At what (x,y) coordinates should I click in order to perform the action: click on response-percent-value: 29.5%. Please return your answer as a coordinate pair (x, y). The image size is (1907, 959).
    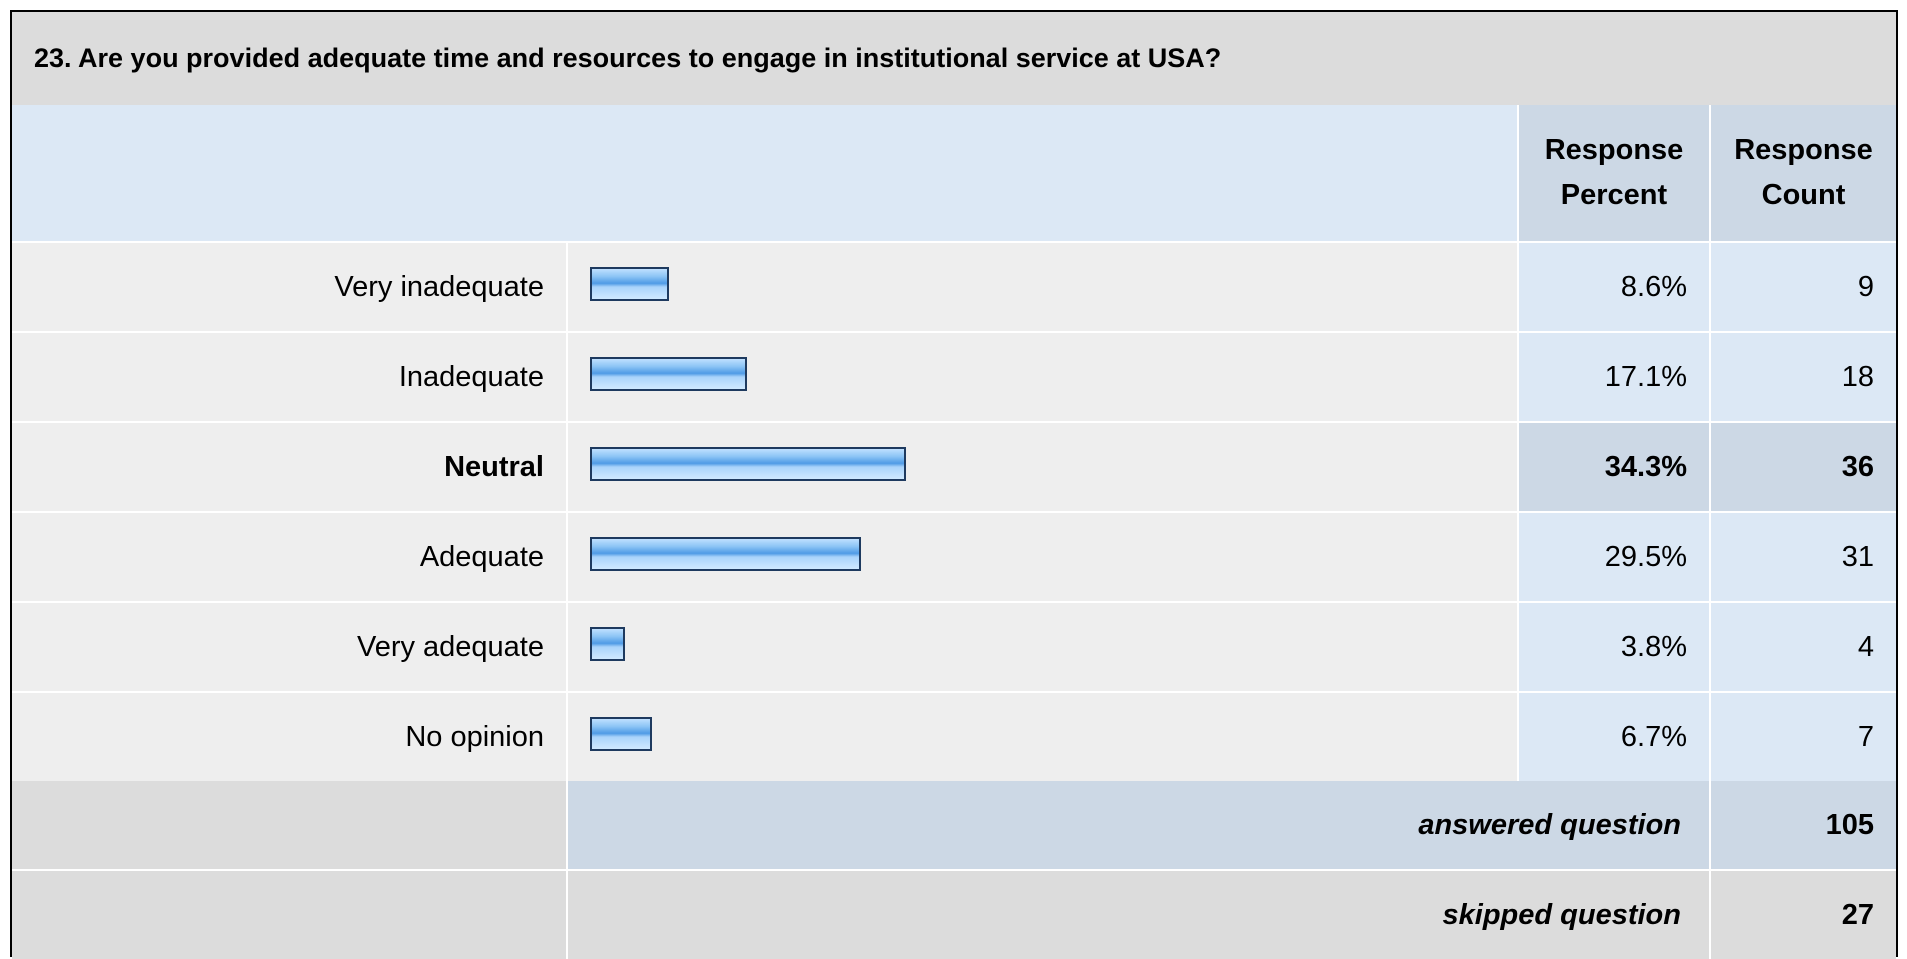
    Looking at the image, I should click on (1614, 557).